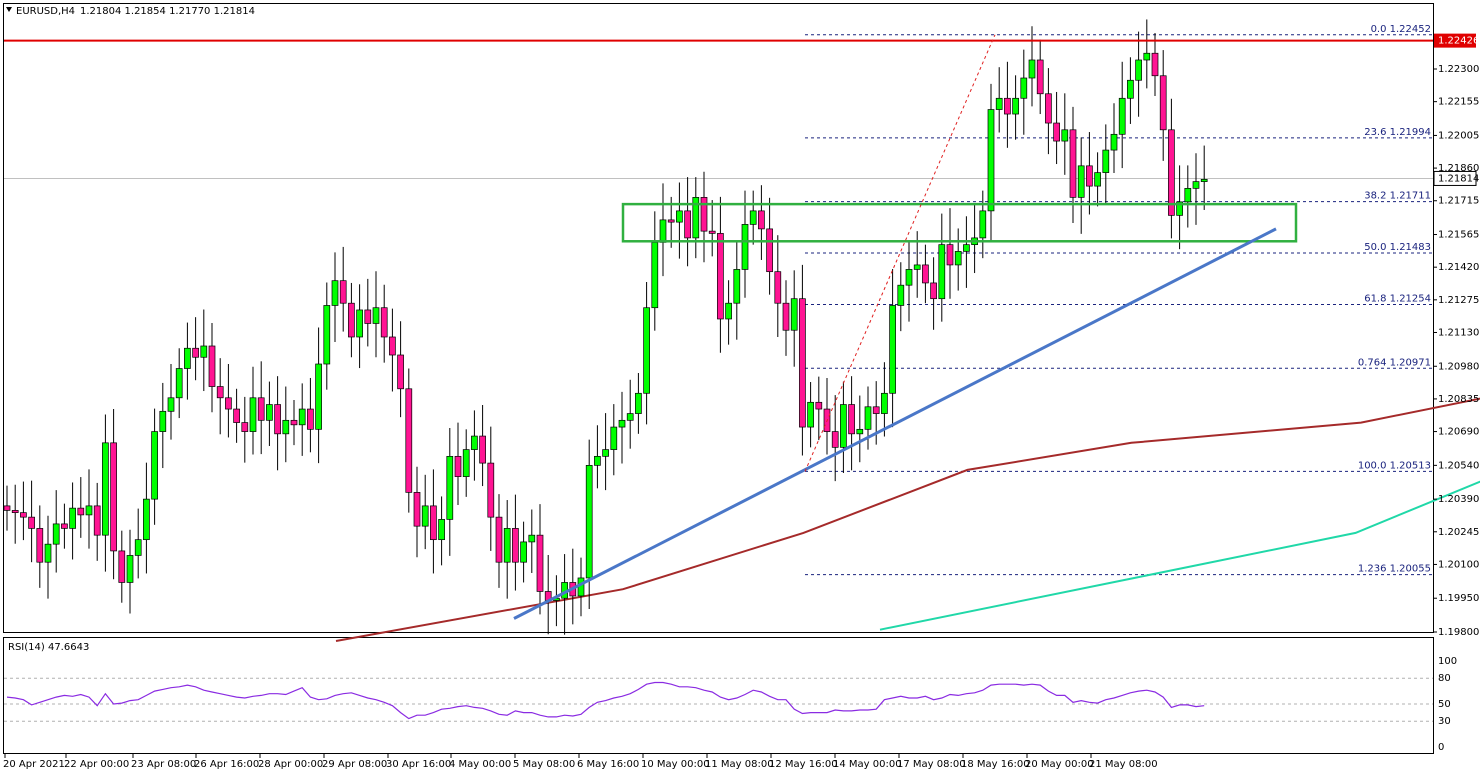 This screenshot has height=775, width=1480. I want to click on resistance-price-tag, so click(1455, 40).